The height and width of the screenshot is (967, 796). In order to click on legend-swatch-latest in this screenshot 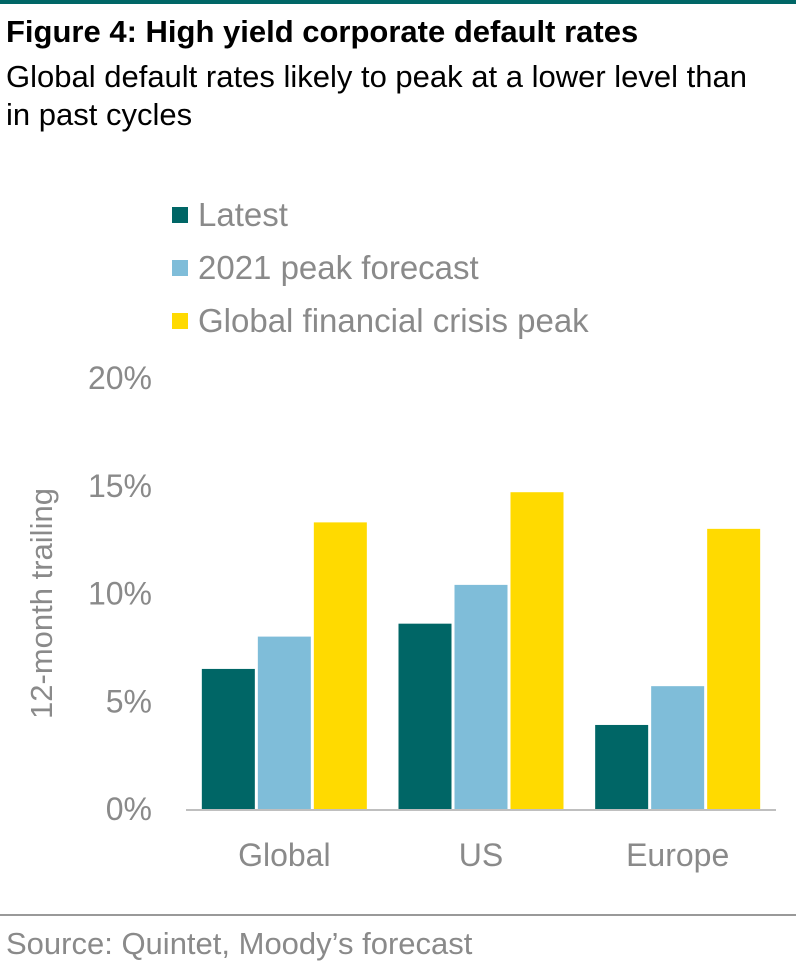, I will do `click(180, 214)`.